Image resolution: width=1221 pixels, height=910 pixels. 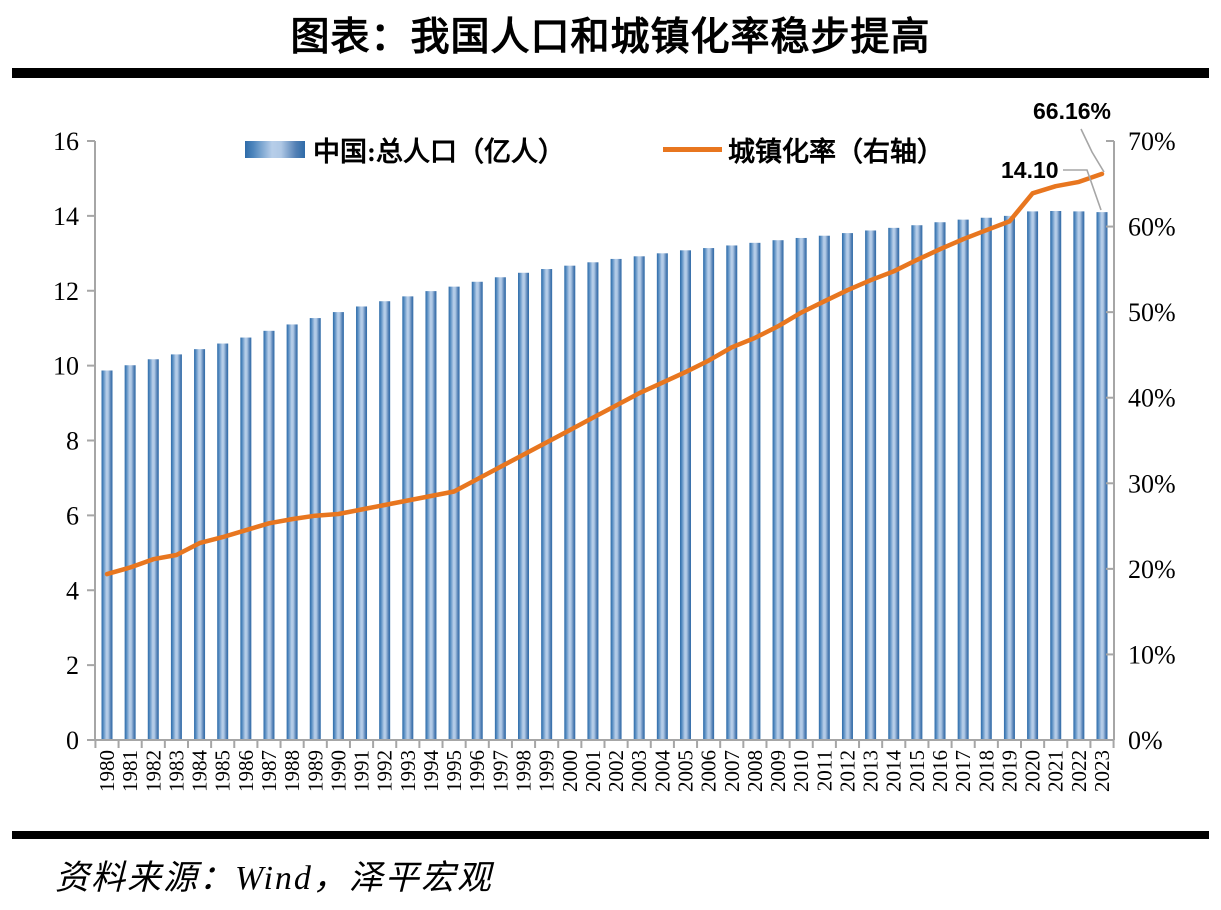 What do you see at coordinates (616, 771) in the screenshot?
I see `x-axis-label-2002: 2002` at bounding box center [616, 771].